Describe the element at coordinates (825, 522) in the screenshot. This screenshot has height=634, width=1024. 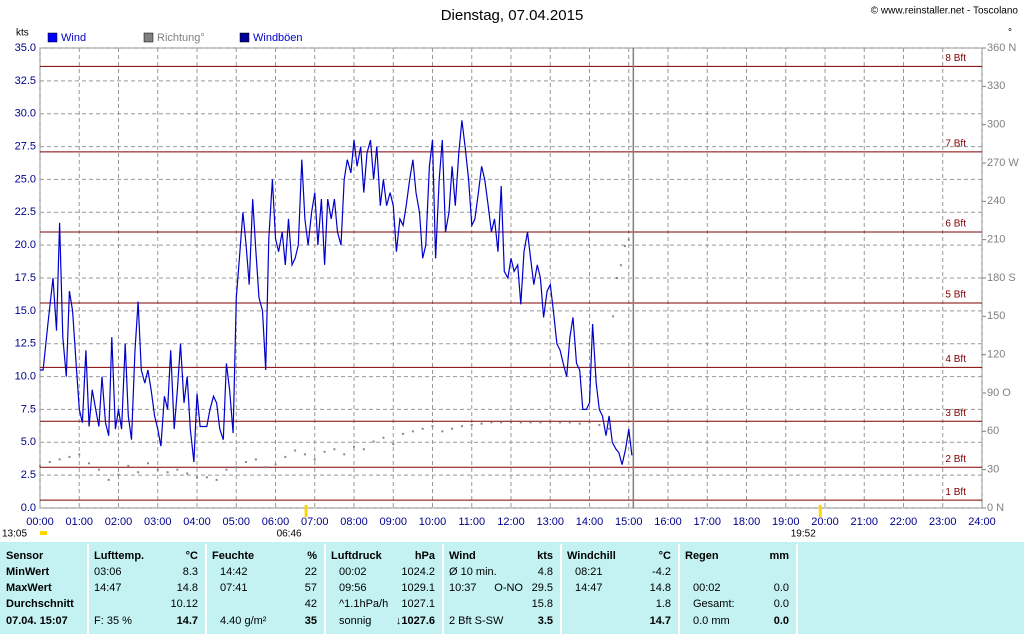
I see `x-tick-label: 20:00` at that location.